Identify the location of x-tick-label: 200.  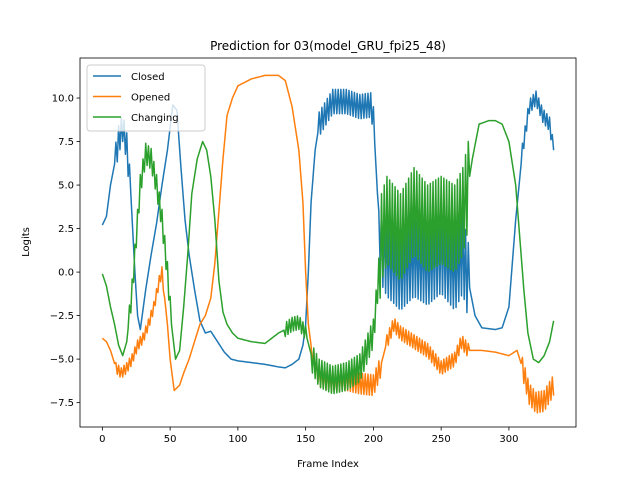
(373, 439).